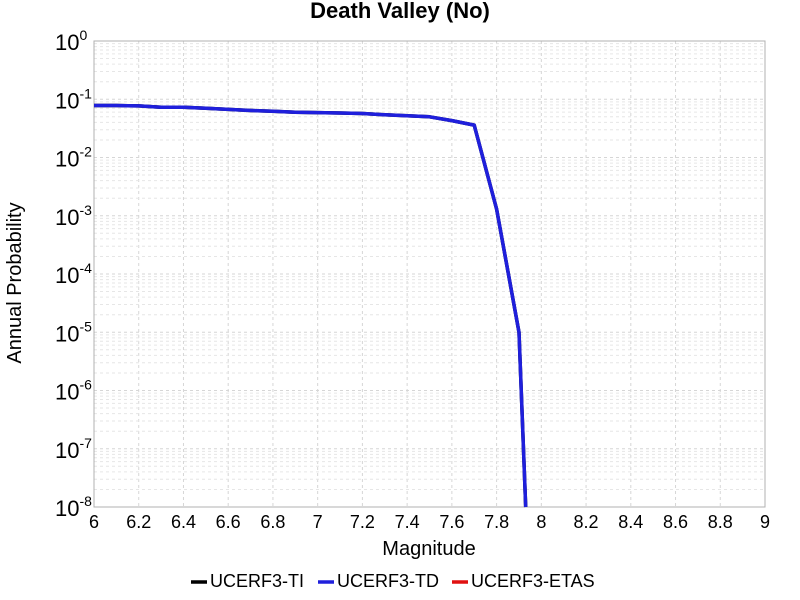  I want to click on x-tick-label: 6.6, so click(228, 522).